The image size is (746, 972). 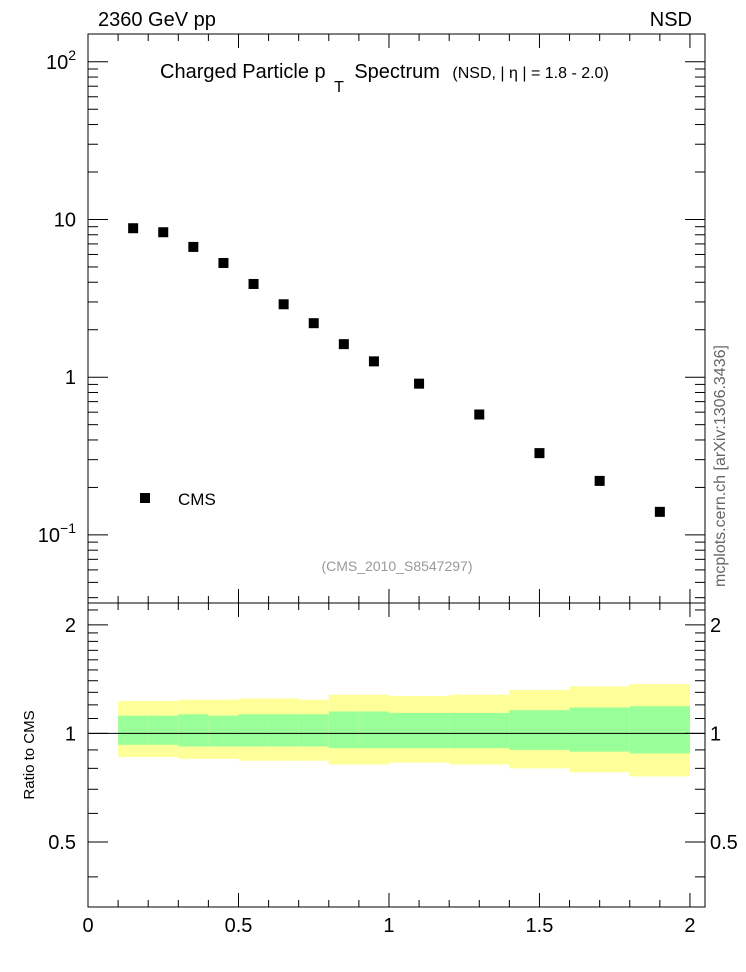 I want to click on ratio-y-tick-label-right: 1, so click(x=715, y=734).